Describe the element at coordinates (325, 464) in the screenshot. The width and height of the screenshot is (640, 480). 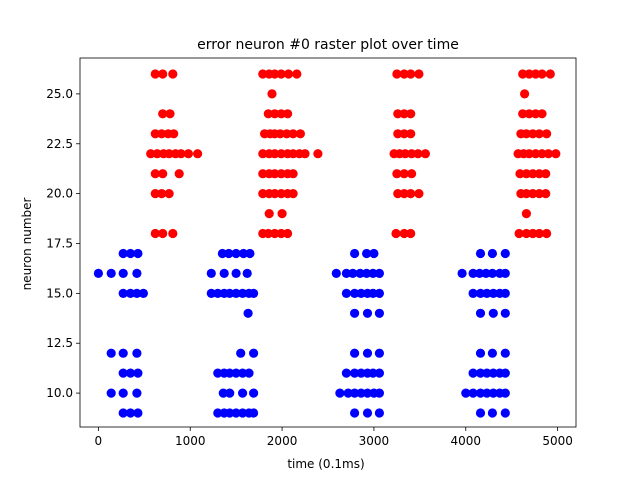
I see `x-axis-label: time (0.1ms)` at that location.